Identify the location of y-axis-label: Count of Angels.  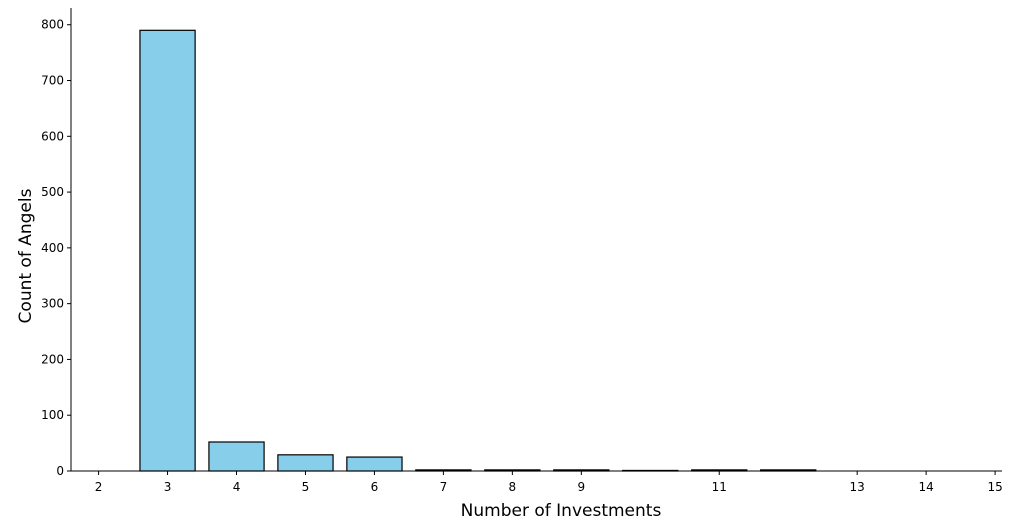
(26, 255).